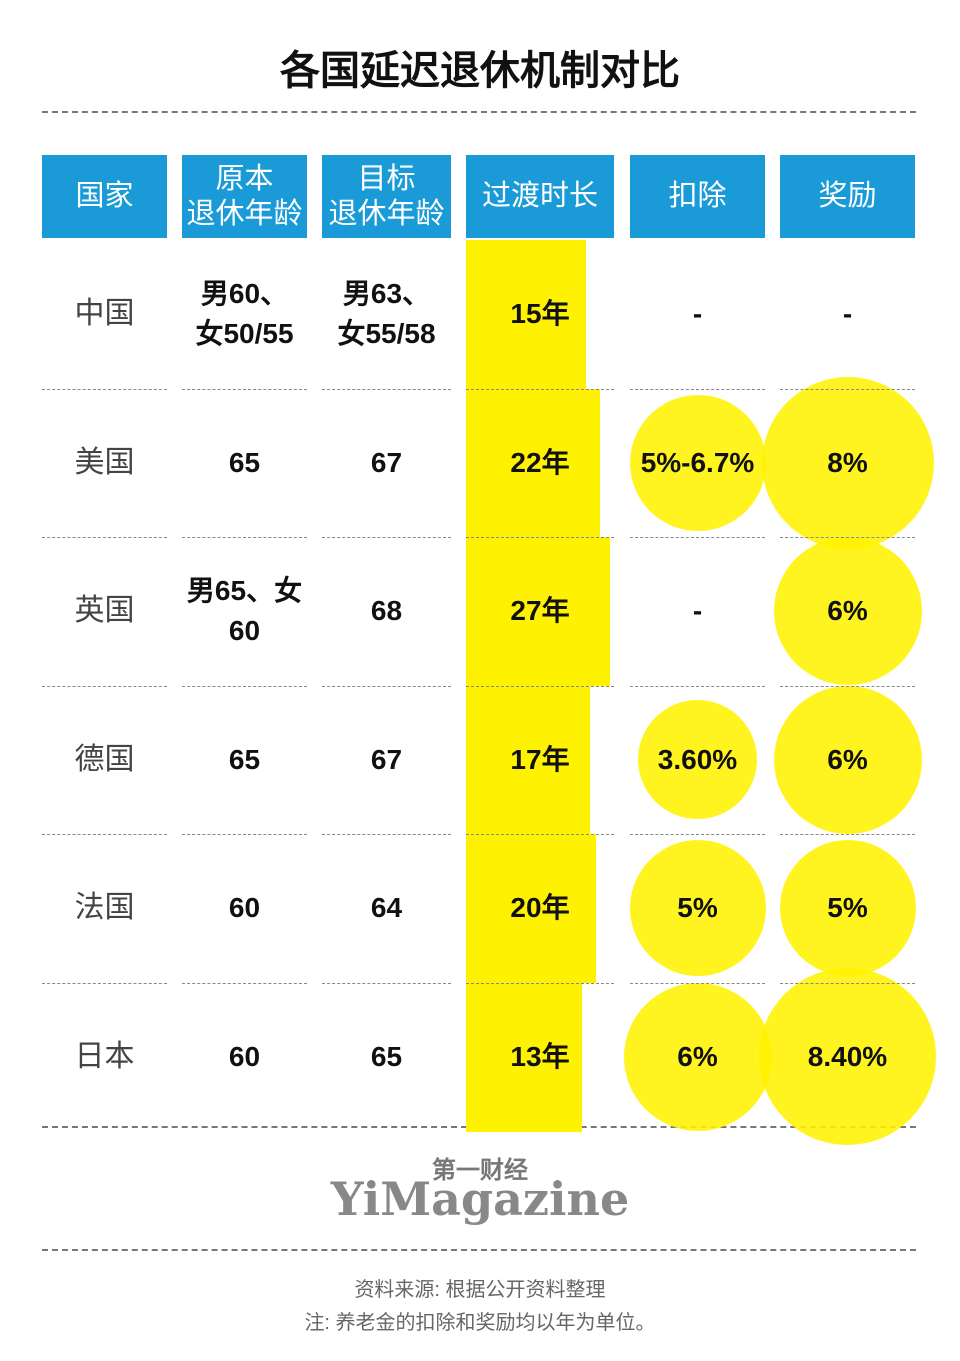 This screenshot has width=960, height=1361. I want to click on table-cell: 15年, so click(540, 314).